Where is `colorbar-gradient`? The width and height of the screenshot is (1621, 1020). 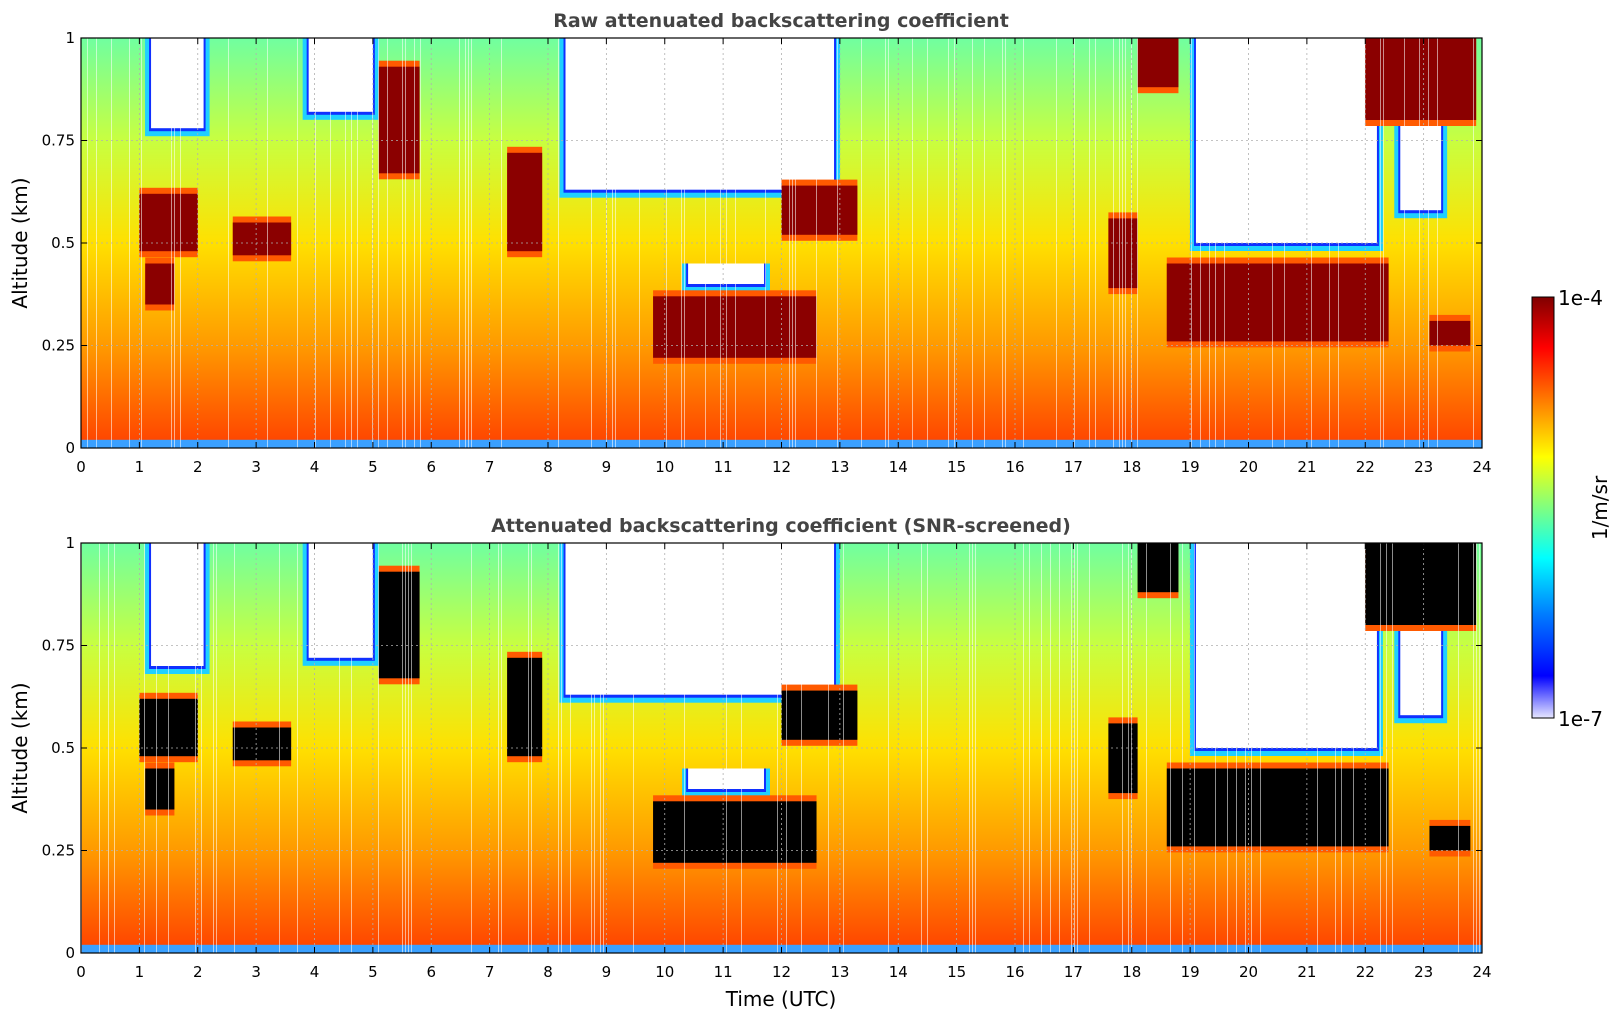
colorbar-gradient is located at coordinates (1543, 507).